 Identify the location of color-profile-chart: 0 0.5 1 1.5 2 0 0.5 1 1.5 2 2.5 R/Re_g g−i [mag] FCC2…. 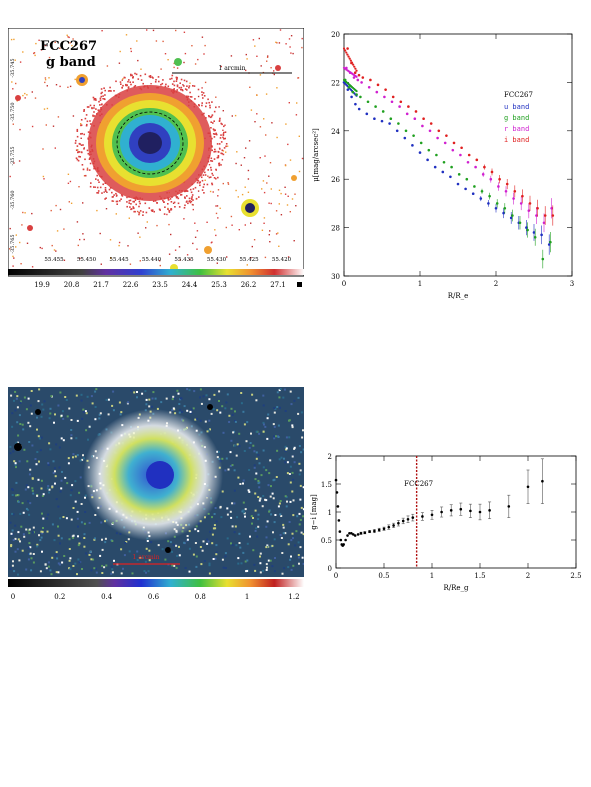
(446, 521).